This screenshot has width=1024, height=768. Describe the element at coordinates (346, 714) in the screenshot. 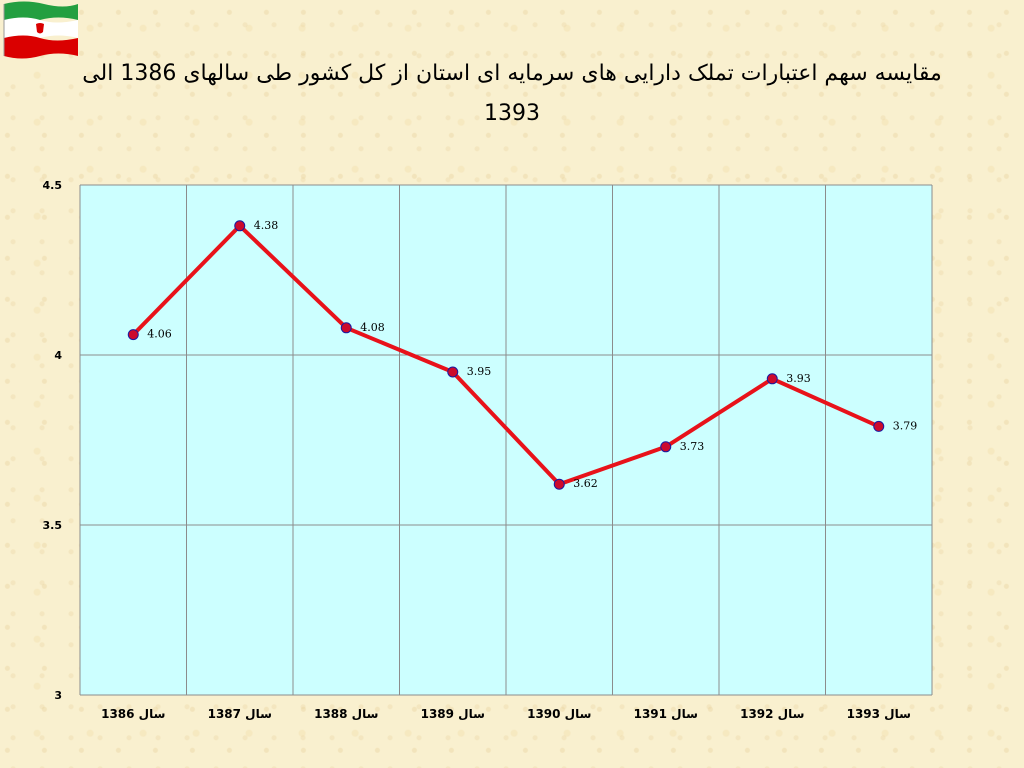

I see `x-tick-label: سال 1388` at that location.